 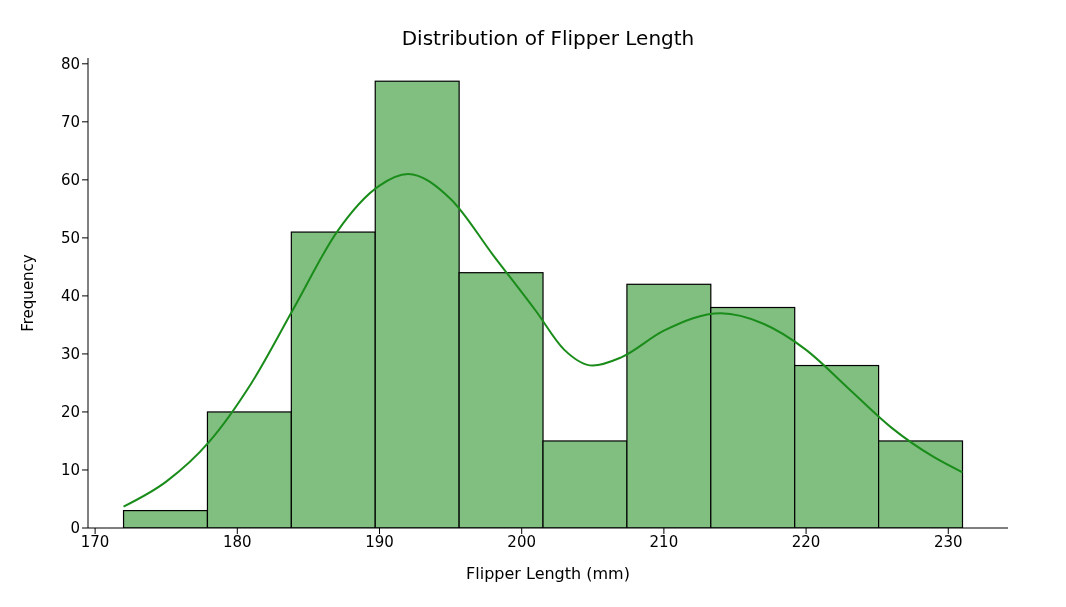 What do you see at coordinates (28, 293) in the screenshot?
I see `y-axis-title: Frequency` at bounding box center [28, 293].